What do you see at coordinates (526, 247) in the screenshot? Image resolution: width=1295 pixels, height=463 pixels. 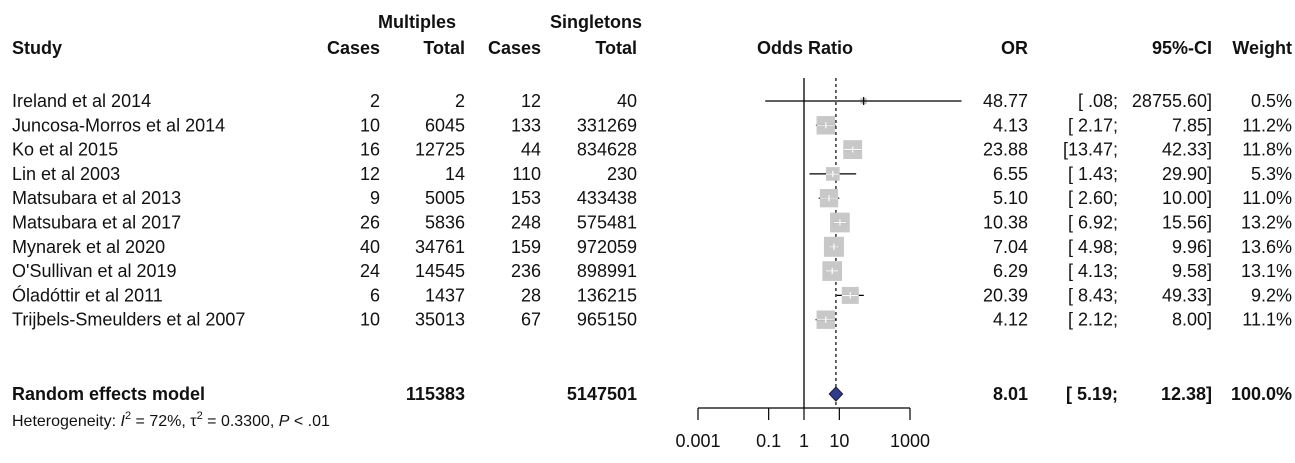 I see `singletons-cases: 159` at bounding box center [526, 247].